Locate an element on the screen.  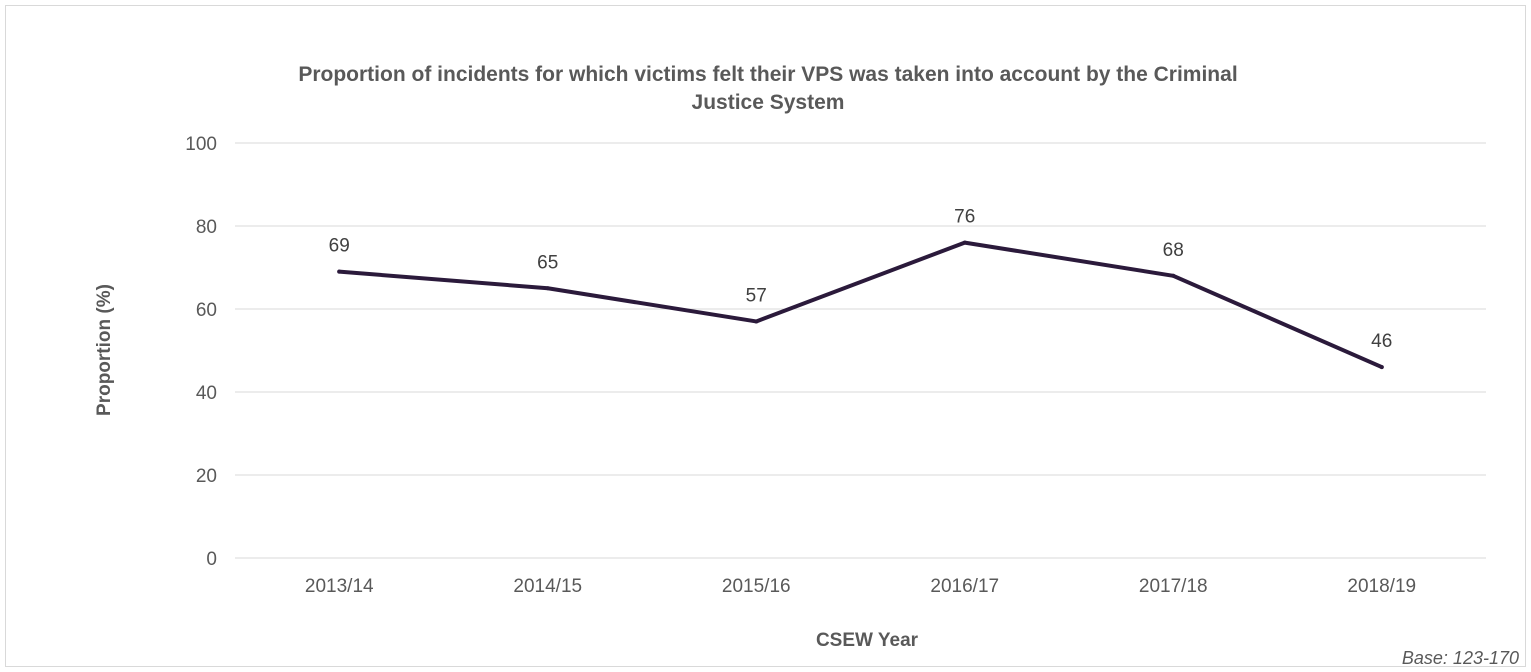
chart-title-line-2: Justice System is located at coordinates (768, 102).